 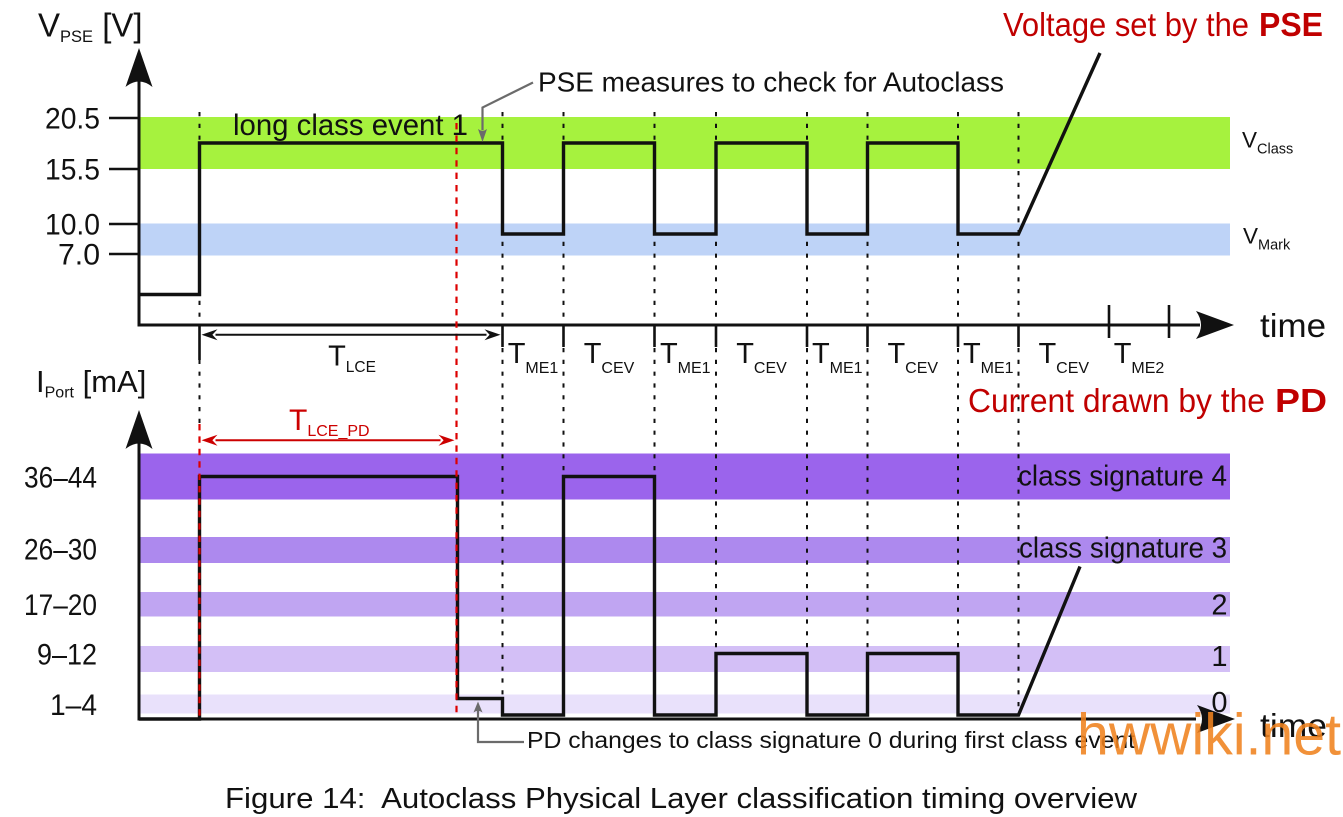 I want to click on svg-text: VPSE​ [V], so click(x=90, y=27).